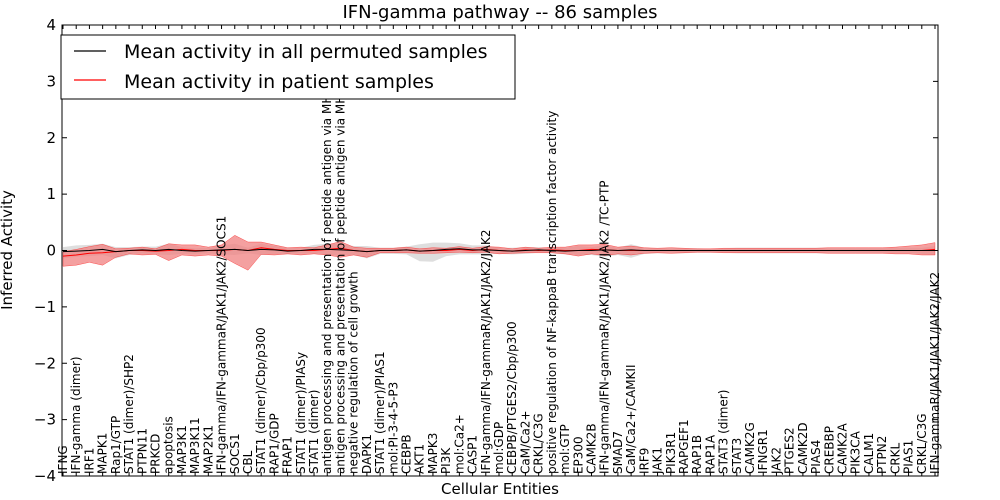 The image size is (1000, 500). Describe the element at coordinates (142, 451) in the screenshot. I see `x-tick-label: PTPN11` at that location.